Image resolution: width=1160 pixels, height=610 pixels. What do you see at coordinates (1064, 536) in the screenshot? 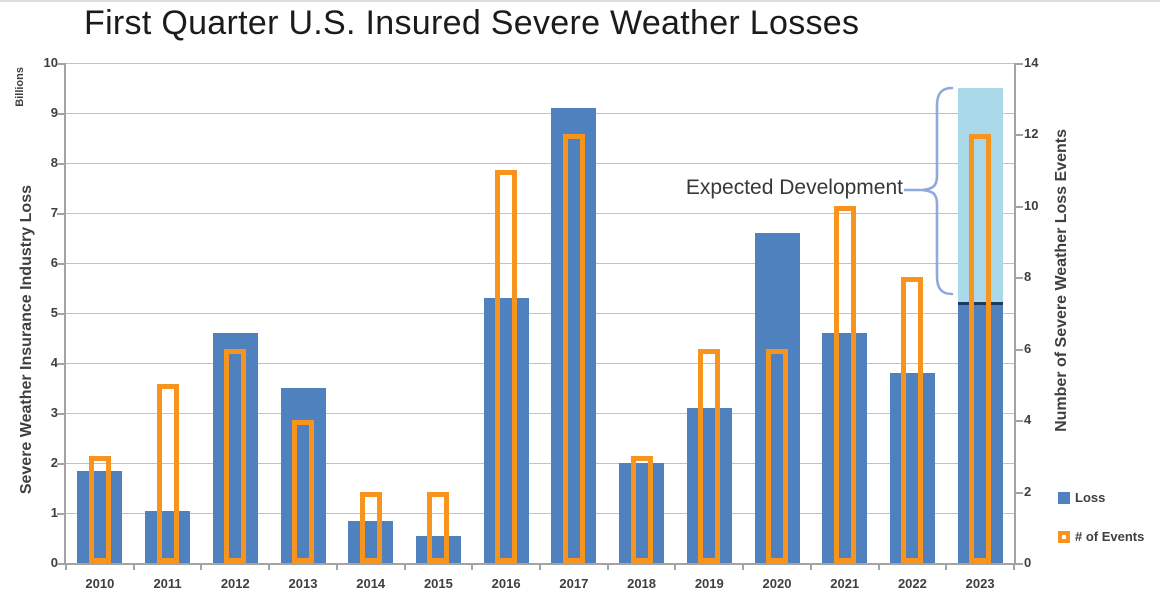
I see `events-swatch-icon` at bounding box center [1064, 536].